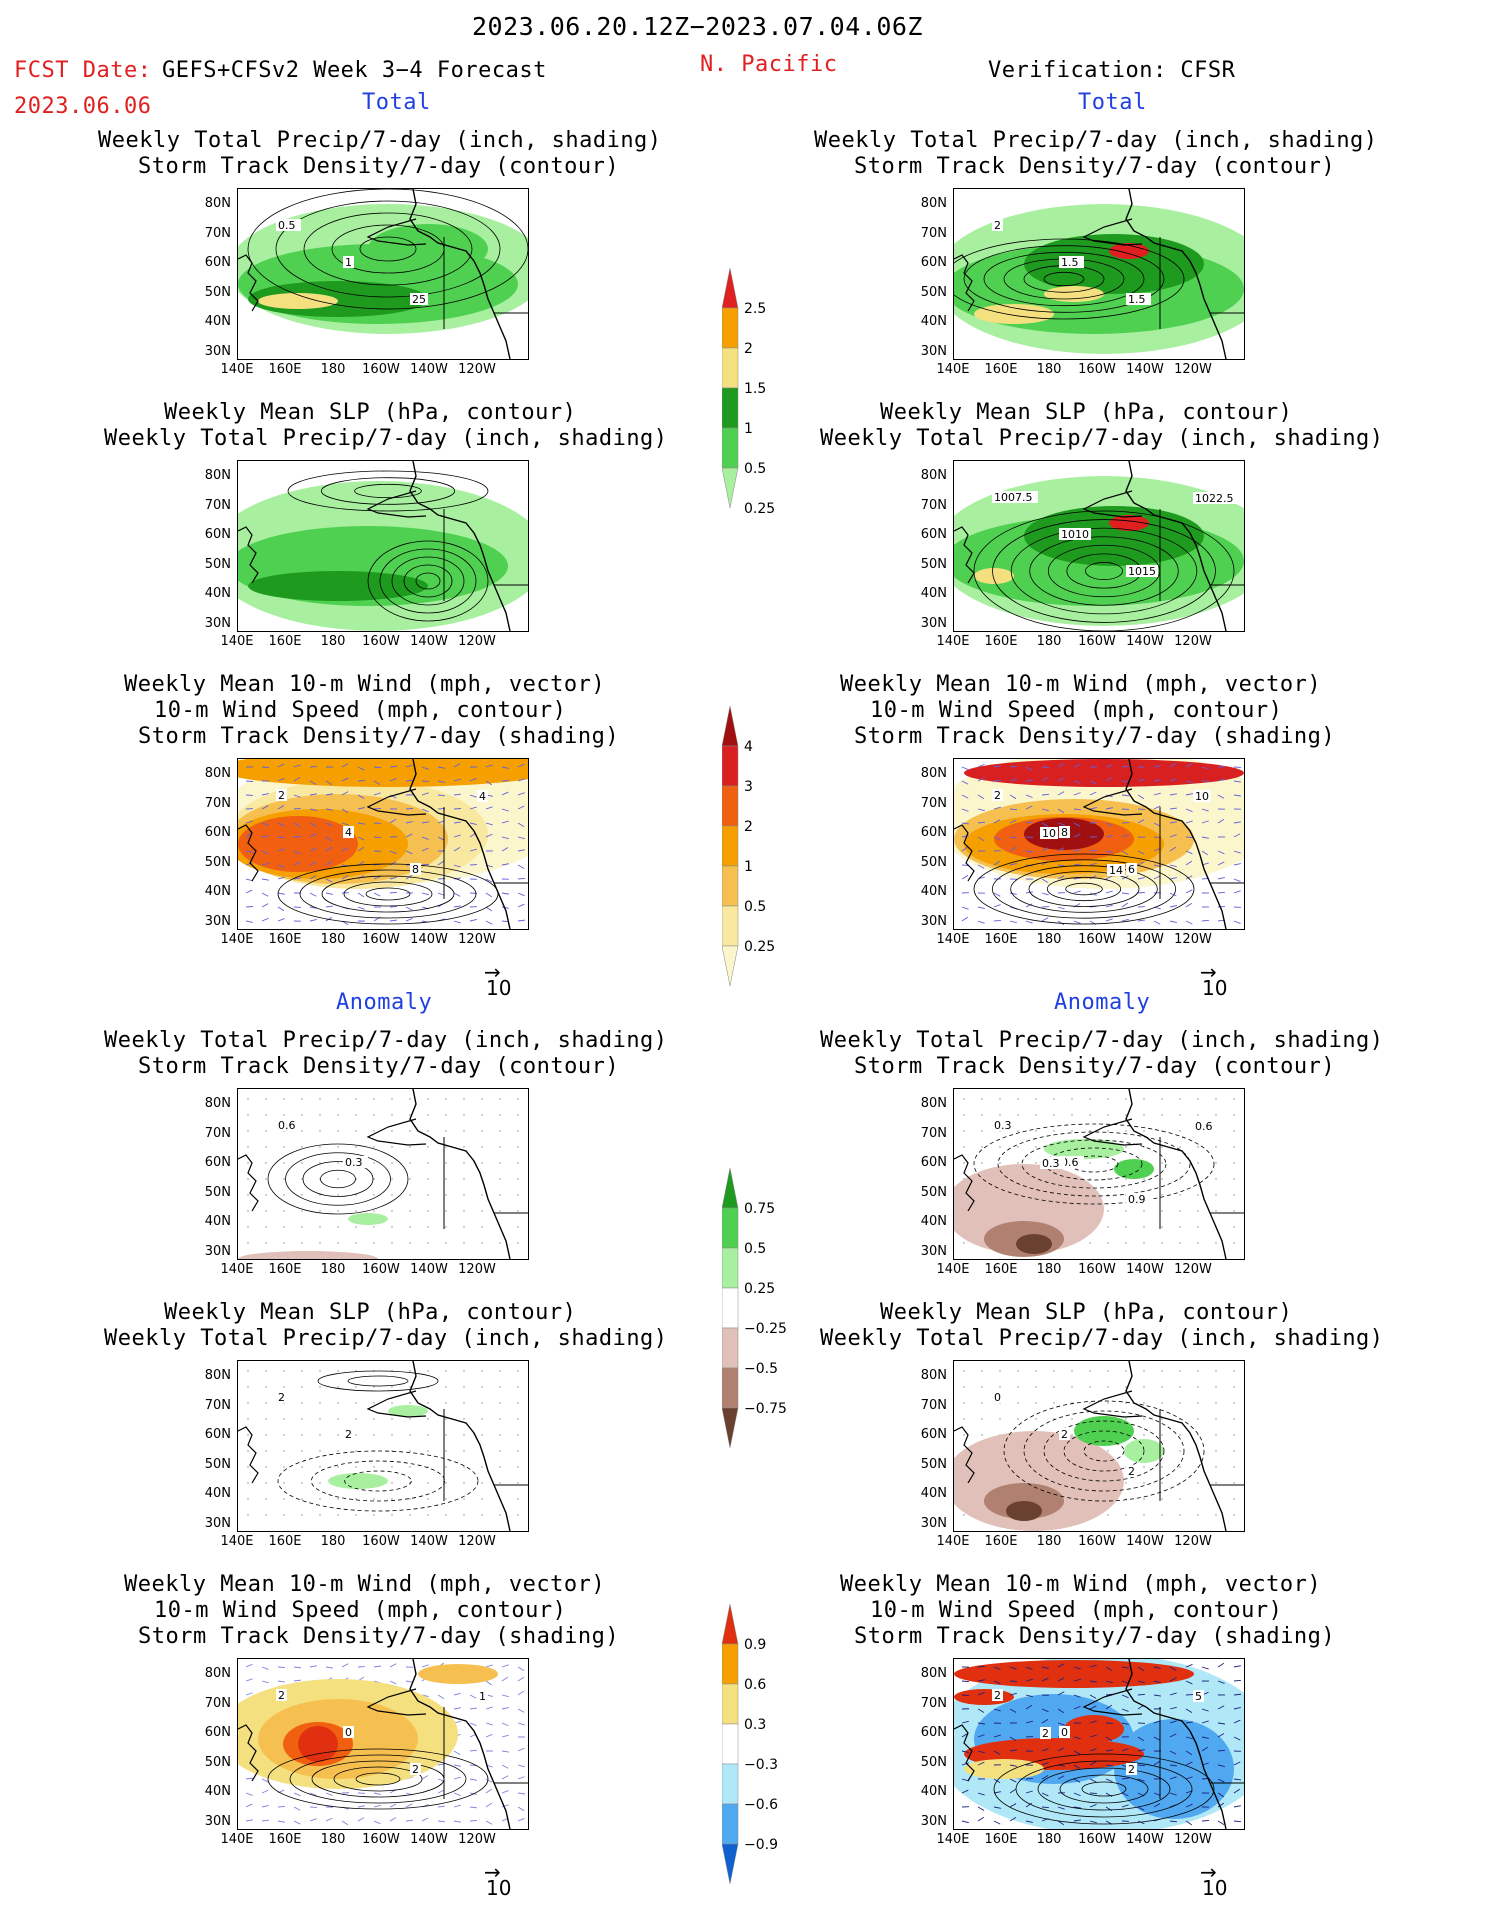 Image resolution: width=1487 pixels, height=1925 pixels. Describe the element at coordinates (1116, 870) in the screenshot. I see `contour-label: 14` at that location.